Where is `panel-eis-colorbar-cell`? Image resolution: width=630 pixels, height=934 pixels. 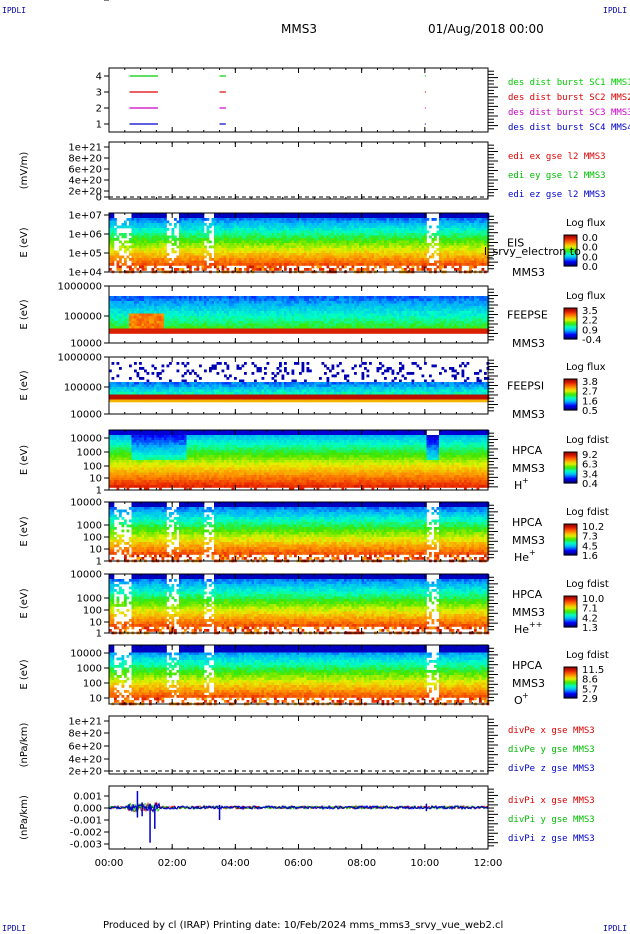 panel-eis-colorbar-cell is located at coordinates (570, 237).